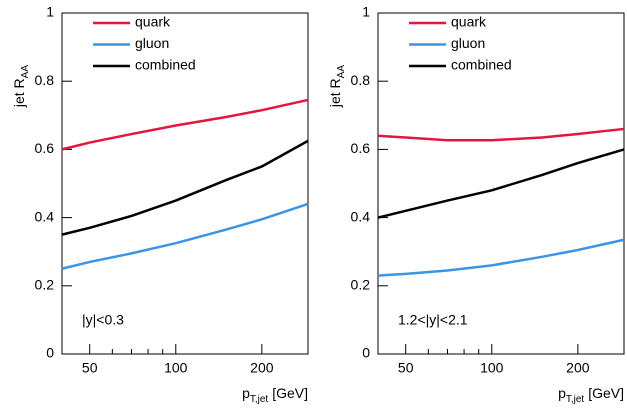 This screenshot has height=413, width=627. What do you see at coordinates (103, 320) in the screenshot?
I see `annotation: |y|<0.3` at bounding box center [103, 320].